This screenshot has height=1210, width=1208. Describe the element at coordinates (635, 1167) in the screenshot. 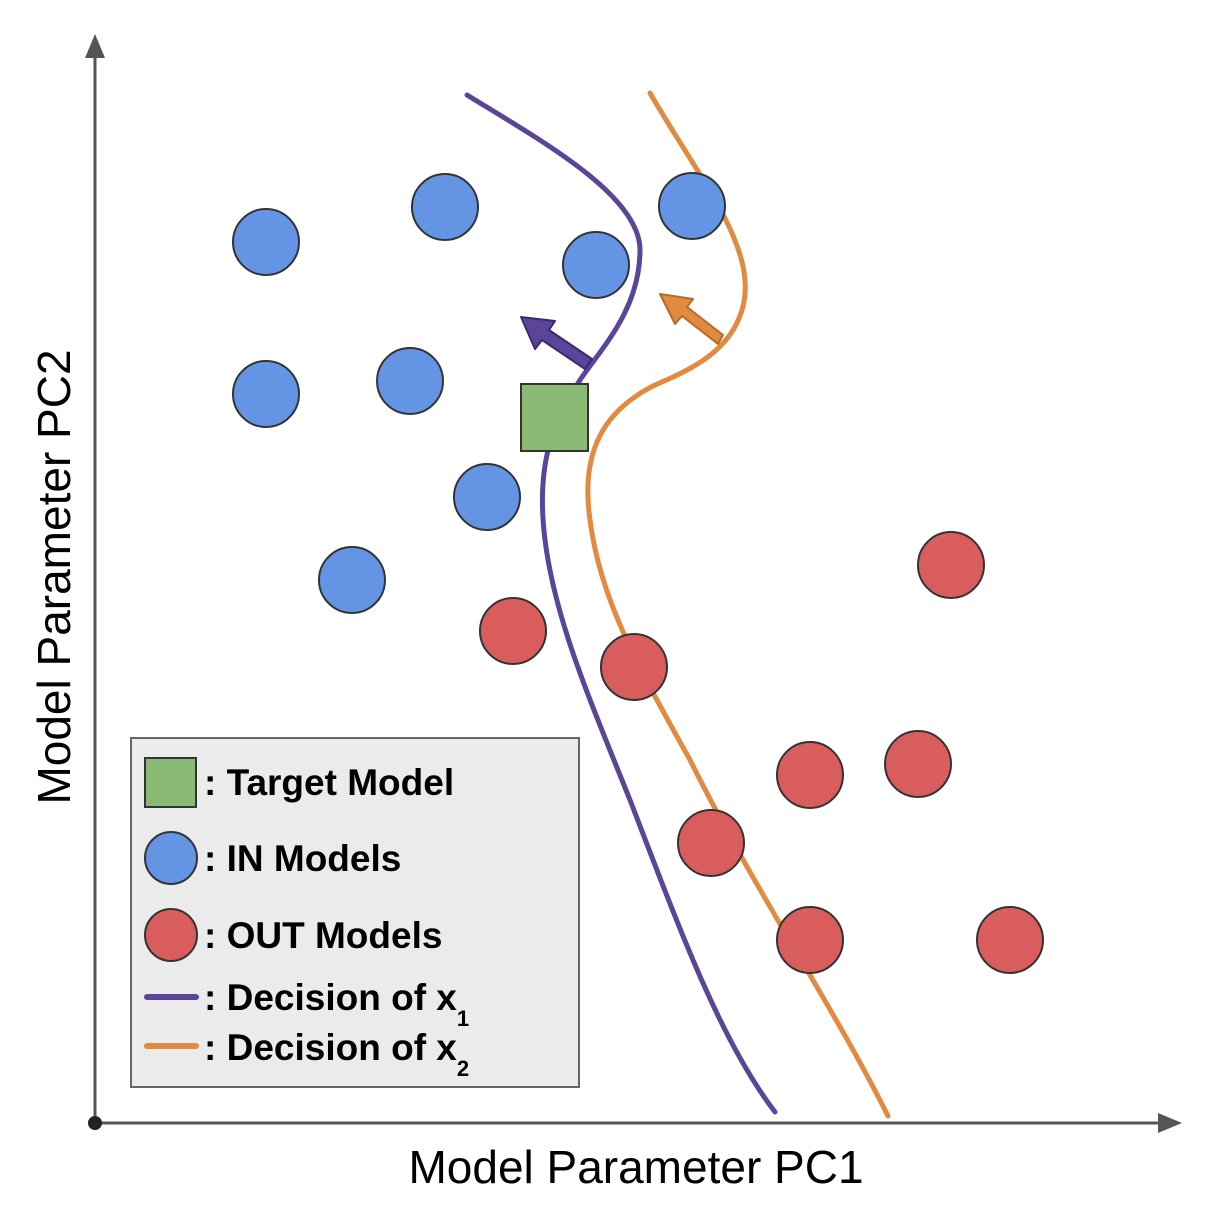

I see `x-axis-title: Model Parameter PC1` at that location.